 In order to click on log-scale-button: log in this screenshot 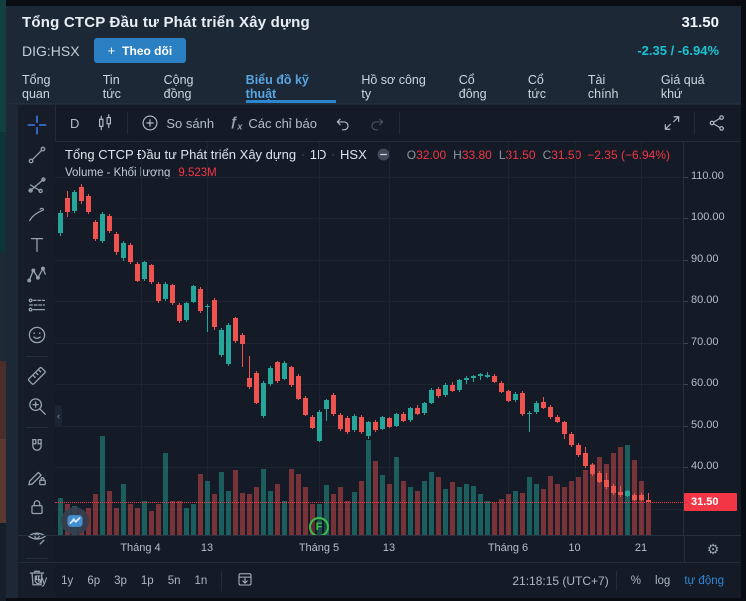, I will do `click(662, 580)`.